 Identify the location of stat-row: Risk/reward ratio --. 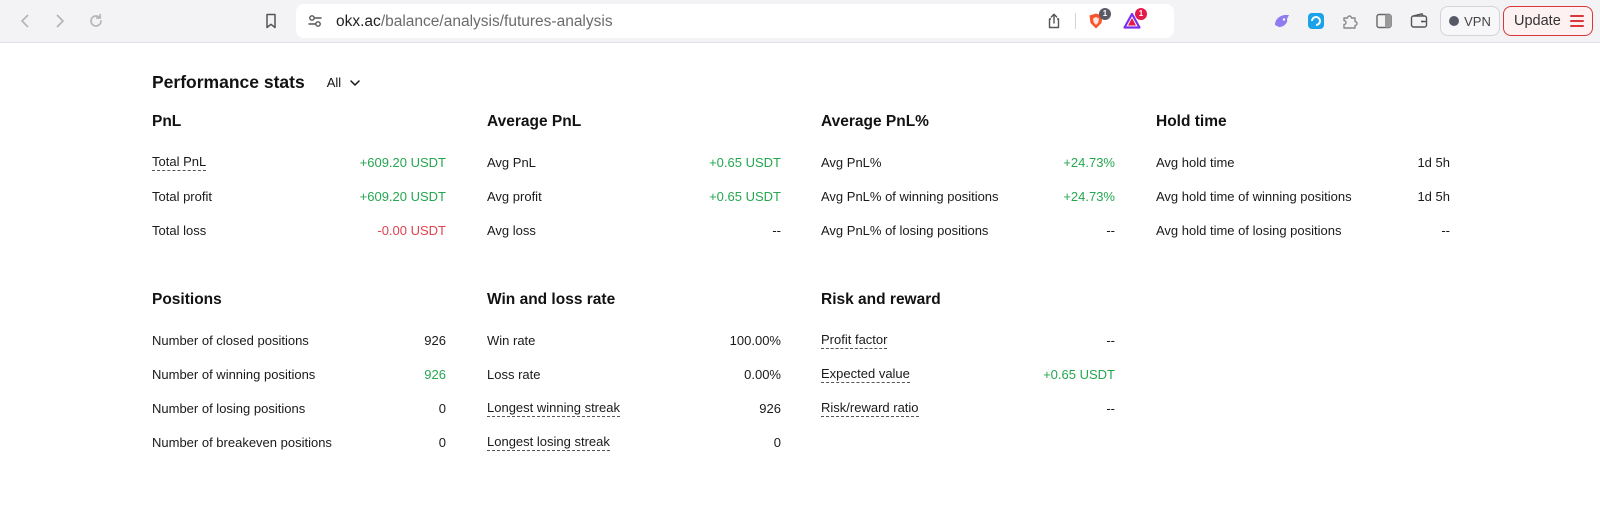
(968, 408).